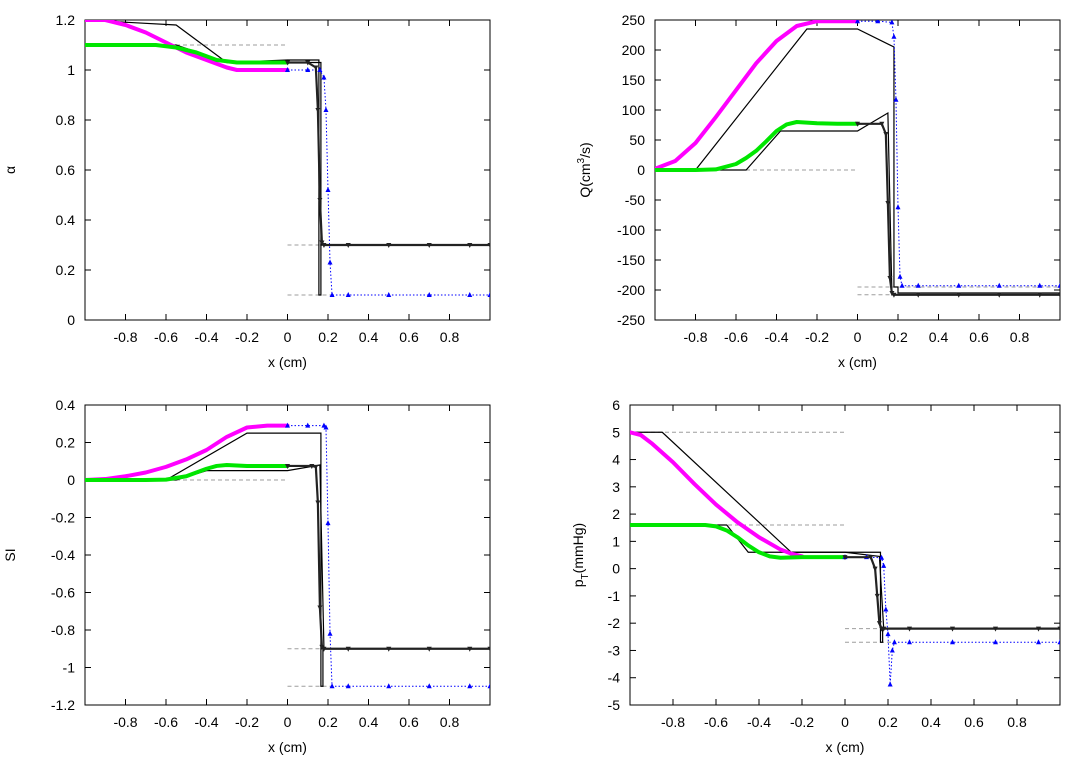 The height and width of the screenshot is (761, 1078). Describe the element at coordinates (217, 557) in the screenshot. I see `series-exact-solution-b` at that location.